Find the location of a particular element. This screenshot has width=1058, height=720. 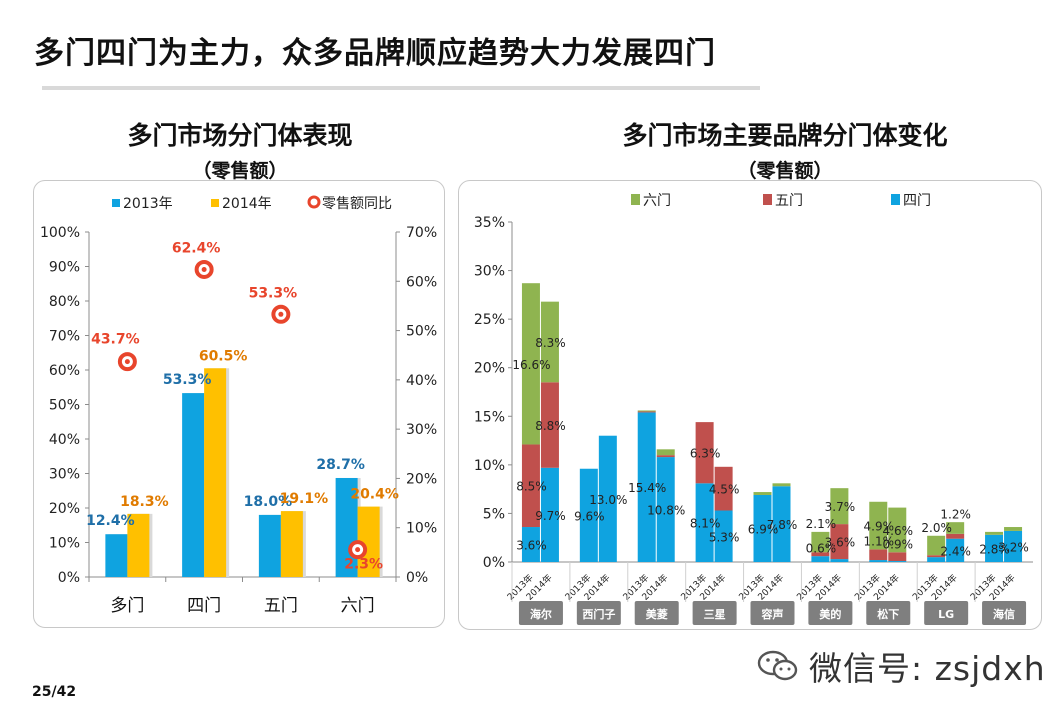

left-y-tick-label: 80% is located at coordinates (64, 302).